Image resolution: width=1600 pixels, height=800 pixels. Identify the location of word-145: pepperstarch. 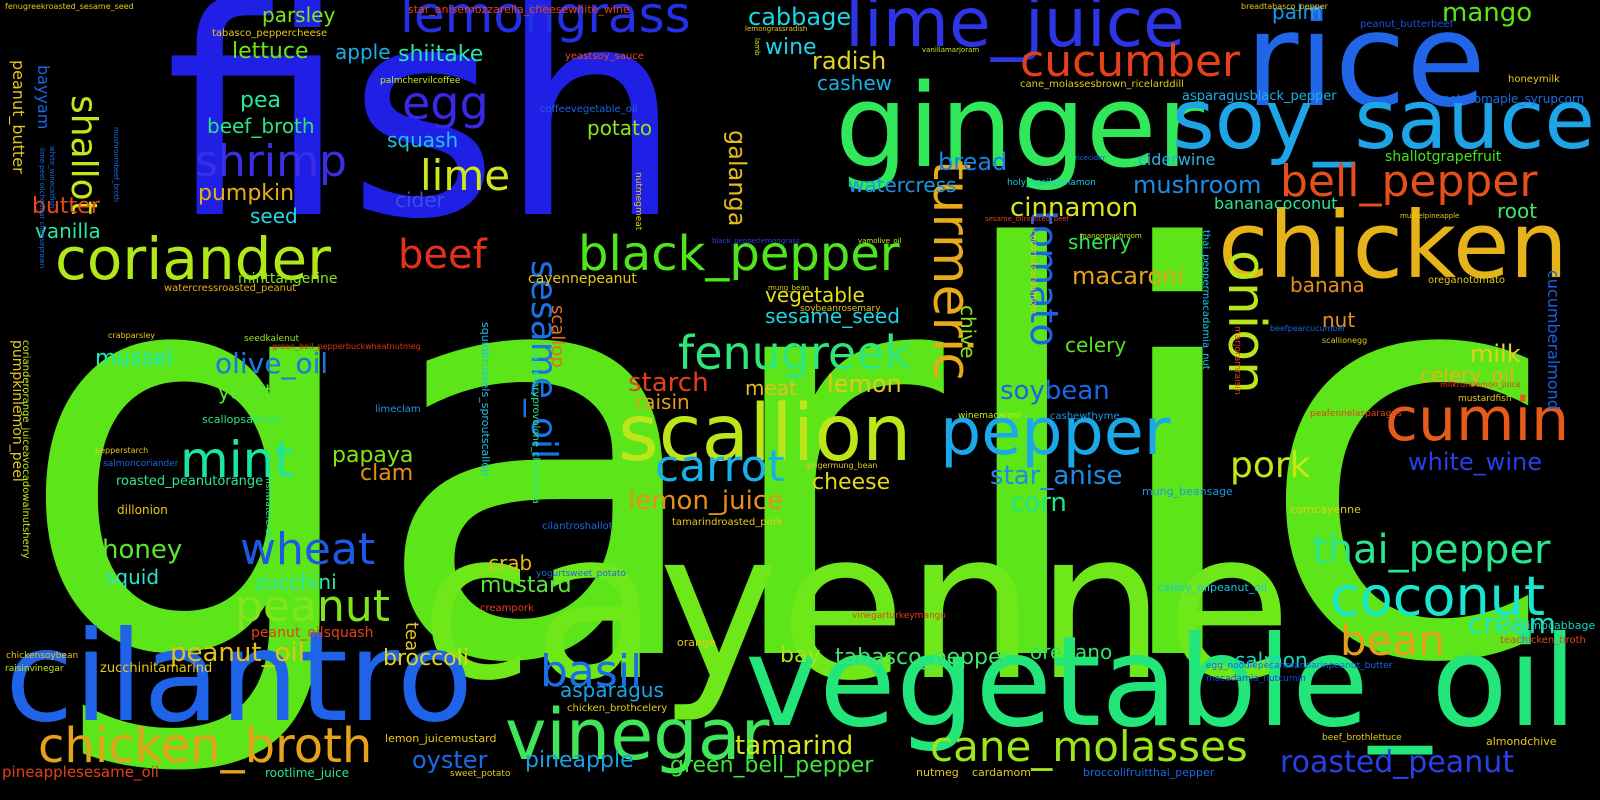
(122, 450).